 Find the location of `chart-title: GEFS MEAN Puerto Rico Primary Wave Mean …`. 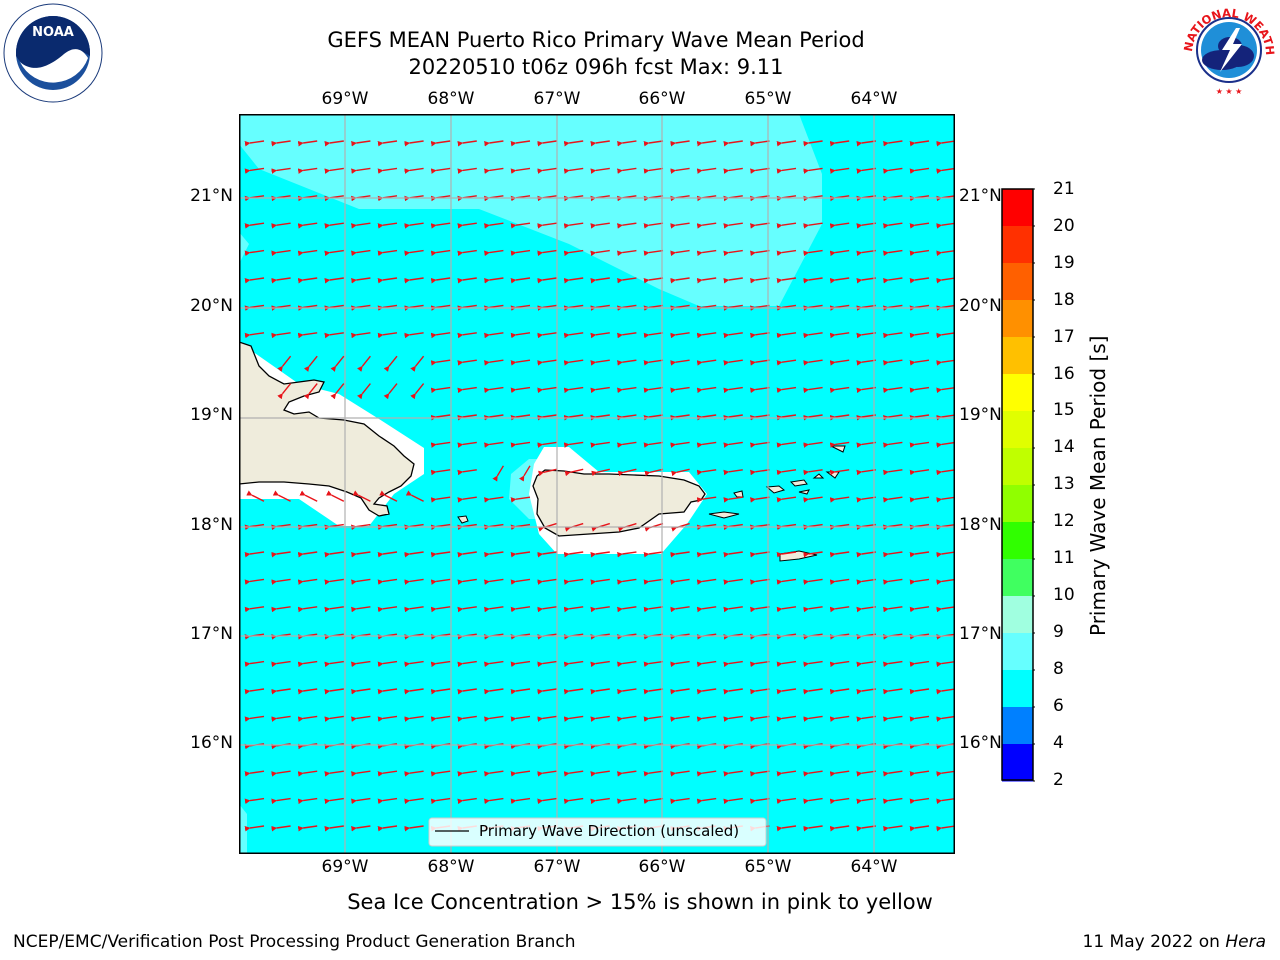

chart-title: GEFS MEAN Puerto Rico Primary Wave Mean … is located at coordinates (596, 40).